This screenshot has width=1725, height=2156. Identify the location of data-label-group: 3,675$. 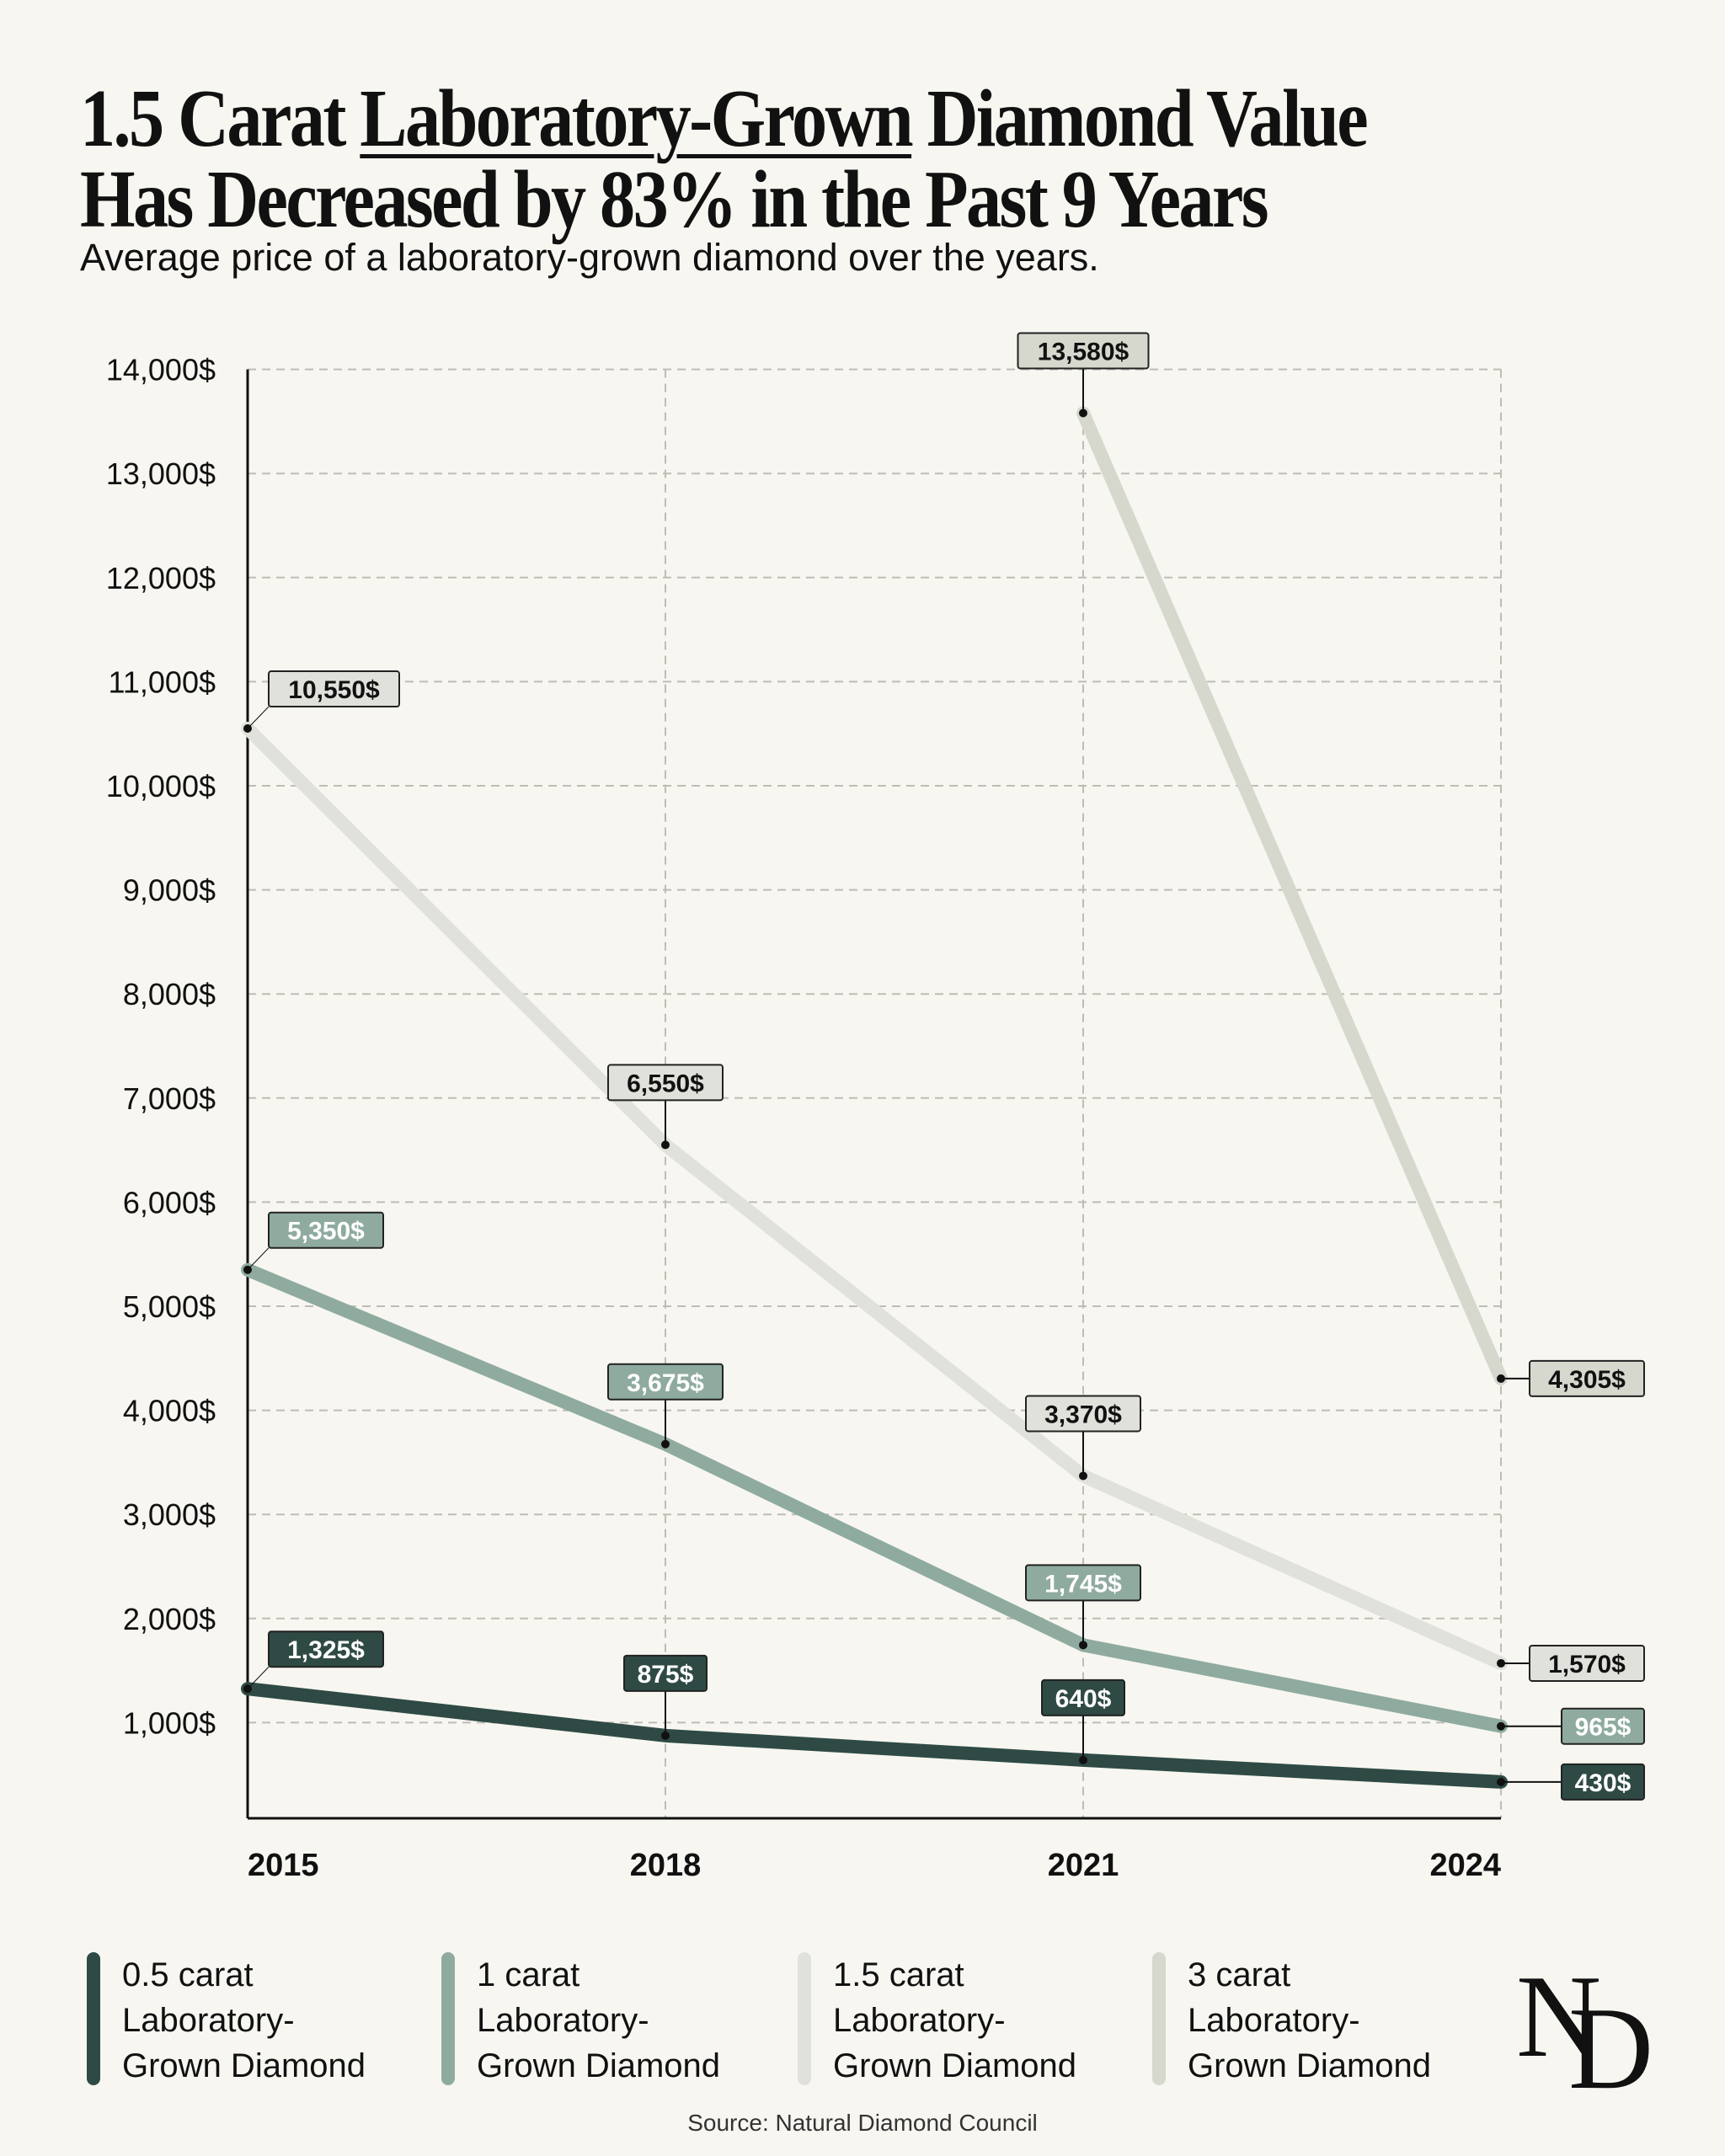
(665, 1406).